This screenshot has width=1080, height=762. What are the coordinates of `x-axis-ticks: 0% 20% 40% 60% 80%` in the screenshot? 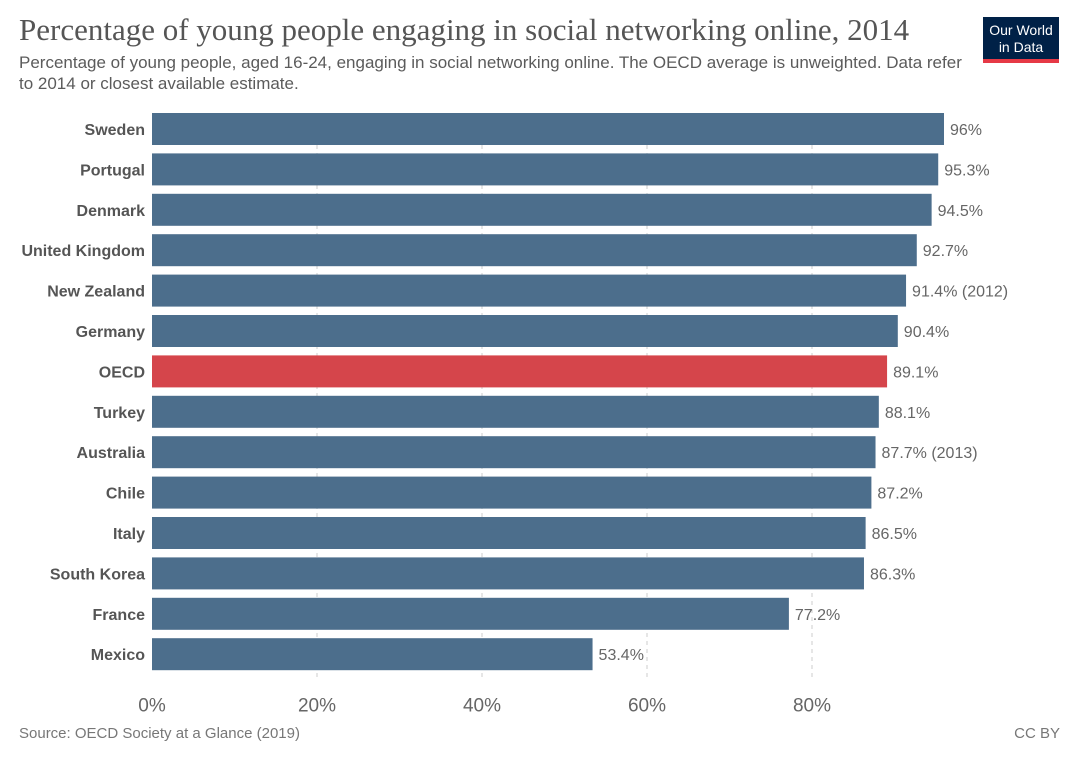 It's located at (484, 706).